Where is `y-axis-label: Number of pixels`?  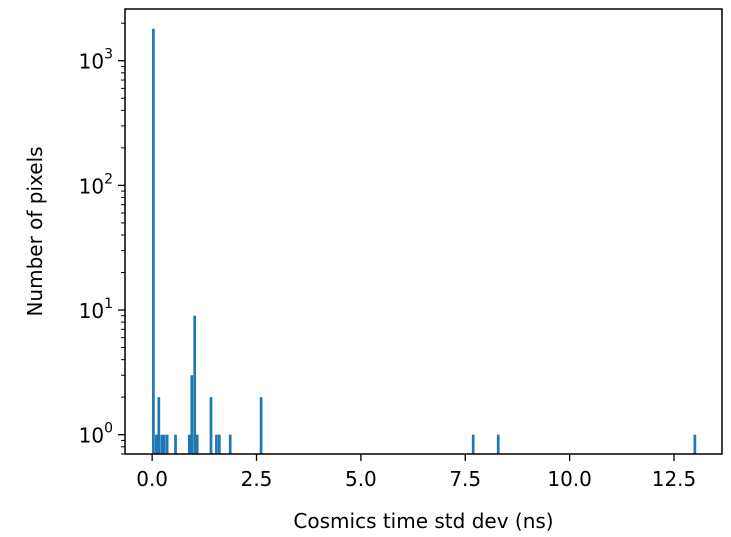
y-axis-label: Number of pixels is located at coordinates (35, 231).